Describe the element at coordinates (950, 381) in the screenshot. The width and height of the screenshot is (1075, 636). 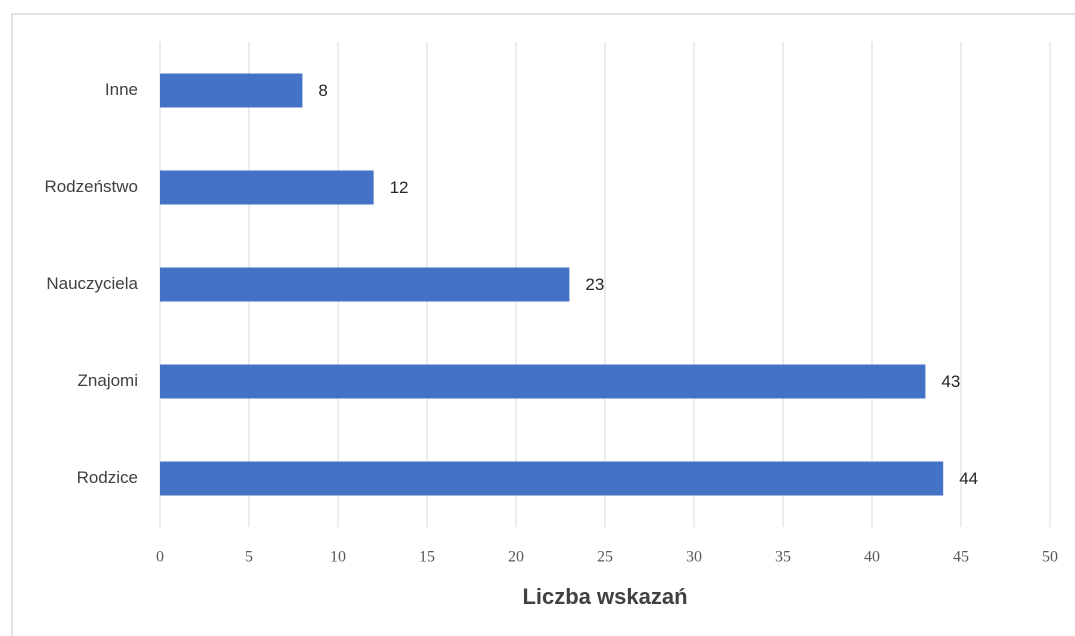
I see `data-label: 43` at that location.